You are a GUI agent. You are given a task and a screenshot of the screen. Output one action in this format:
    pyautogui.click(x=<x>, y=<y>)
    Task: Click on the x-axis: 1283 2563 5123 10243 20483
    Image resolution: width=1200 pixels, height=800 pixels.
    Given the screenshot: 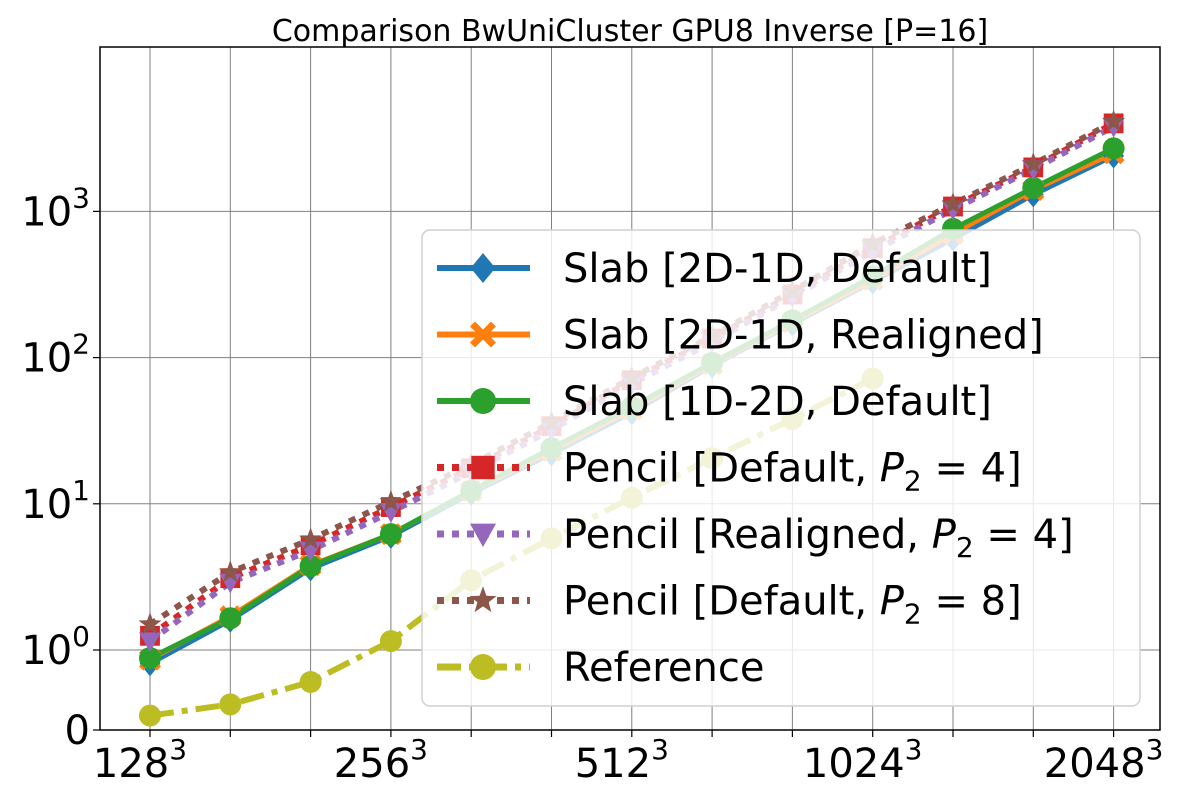 What is the action you would take?
    pyautogui.click(x=628, y=758)
    